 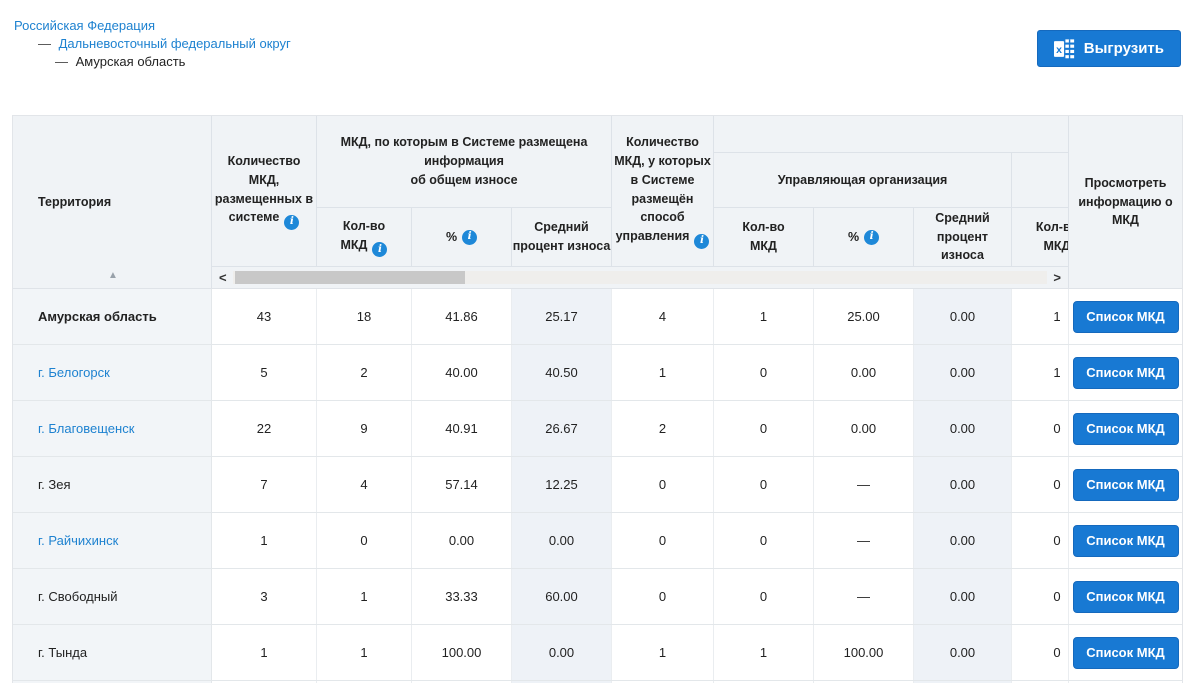 What do you see at coordinates (1040, 372) in the screenshot?
I see `cell-clipped: 1` at bounding box center [1040, 372].